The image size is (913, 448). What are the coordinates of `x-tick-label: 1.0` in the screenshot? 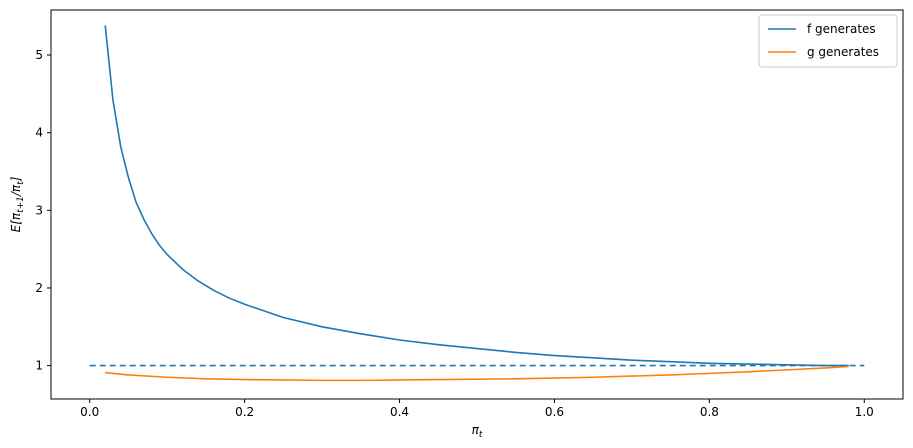 It's located at (864, 412).